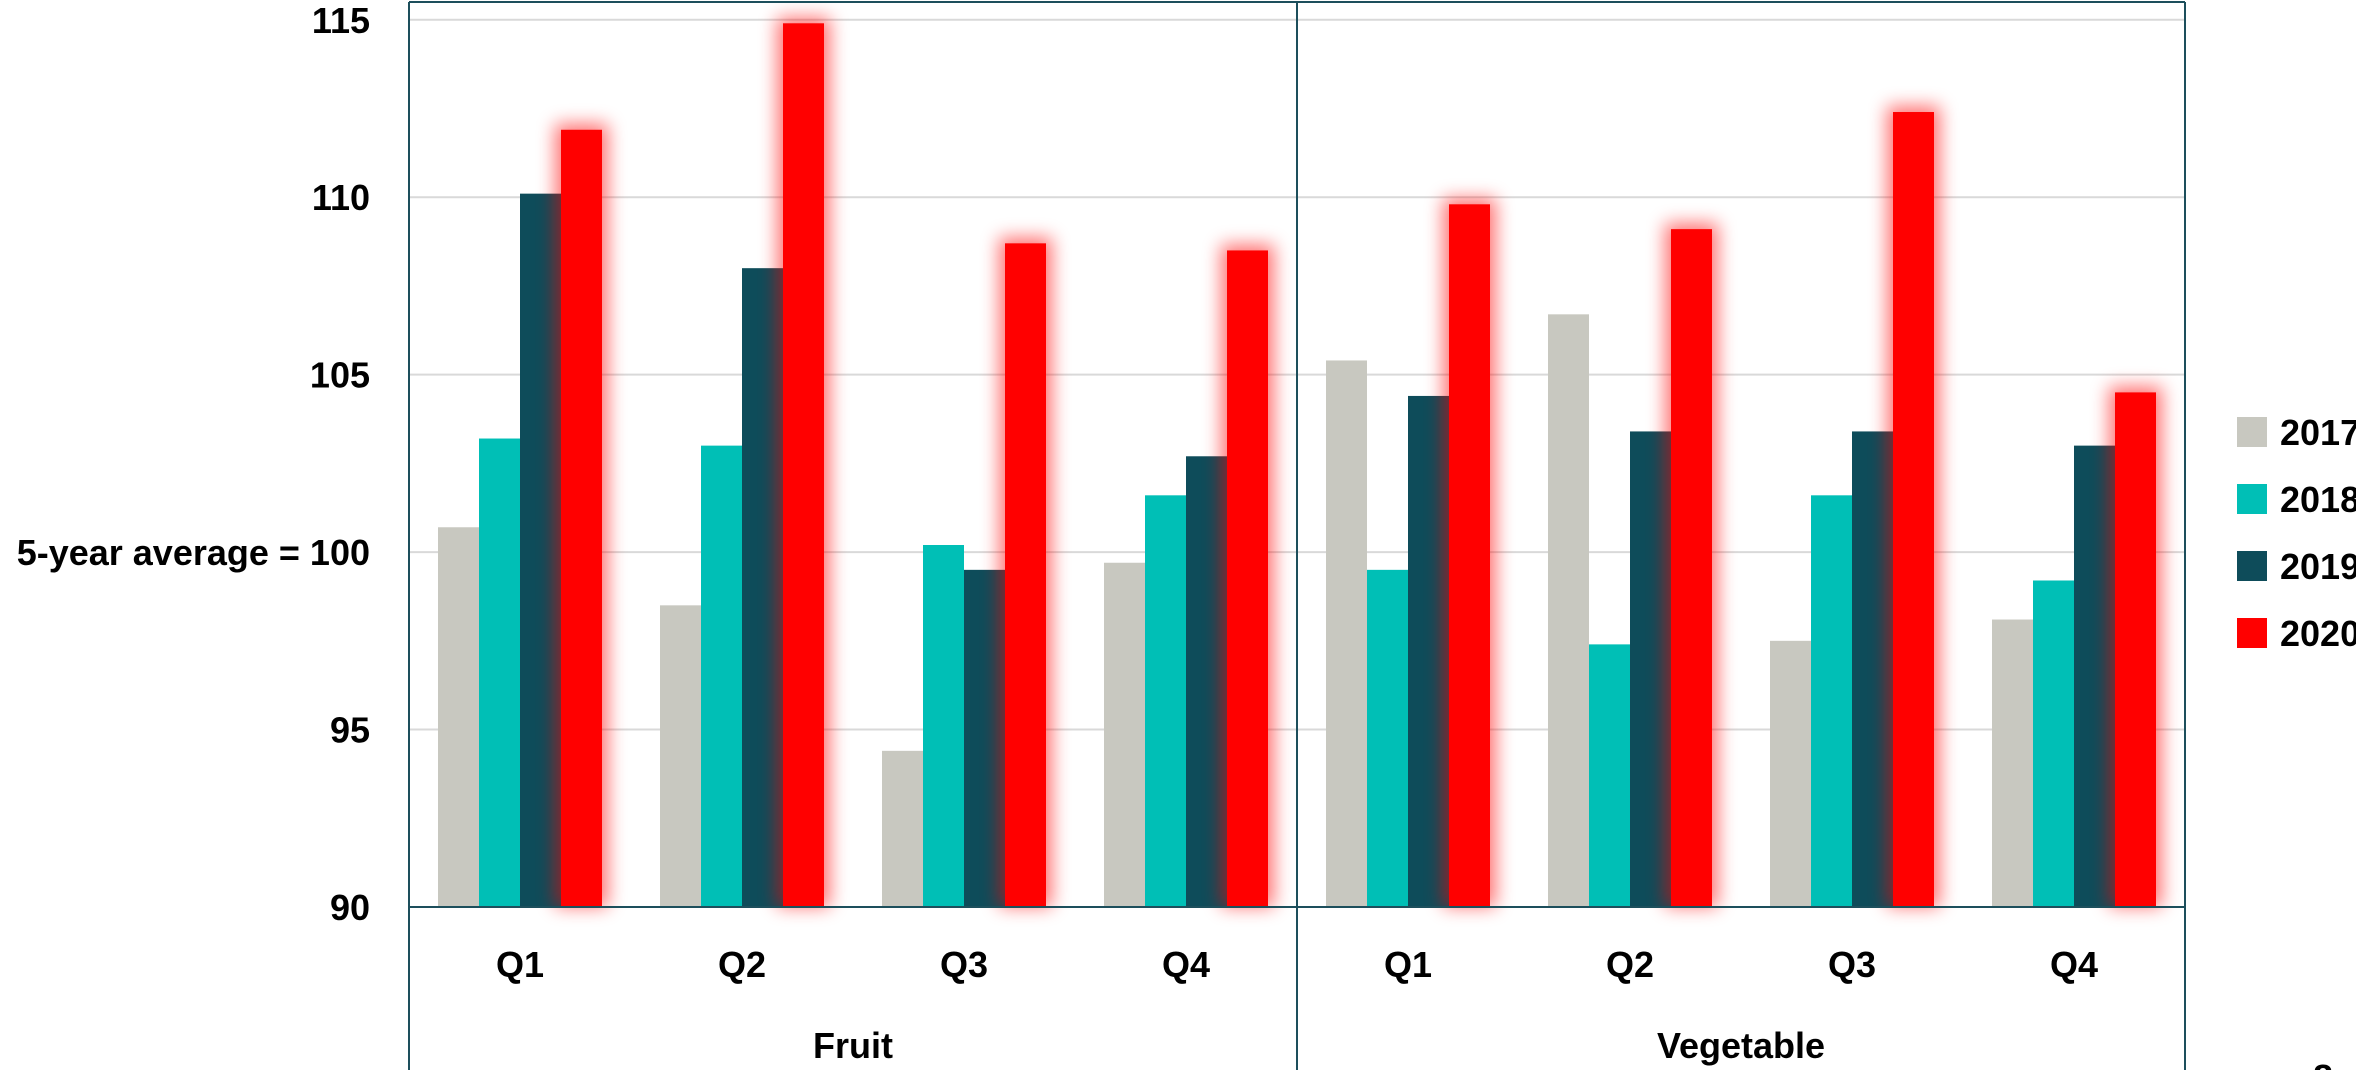  I want to click on x-group-labels: Fruit Vegetable, so click(1319, 1045).